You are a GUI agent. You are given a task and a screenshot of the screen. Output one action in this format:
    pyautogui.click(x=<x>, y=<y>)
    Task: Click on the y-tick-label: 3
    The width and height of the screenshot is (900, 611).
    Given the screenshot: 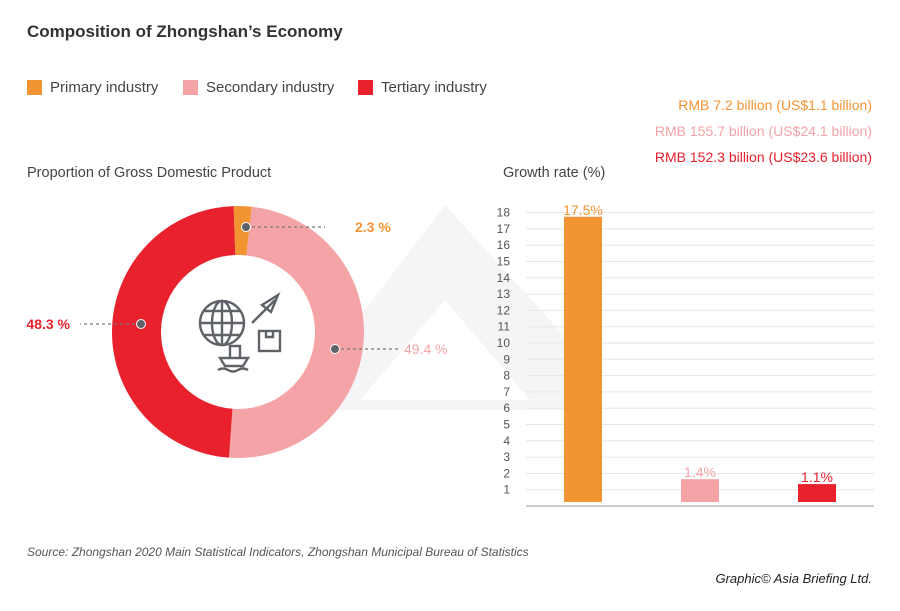 What is the action you would take?
    pyautogui.click(x=506, y=457)
    